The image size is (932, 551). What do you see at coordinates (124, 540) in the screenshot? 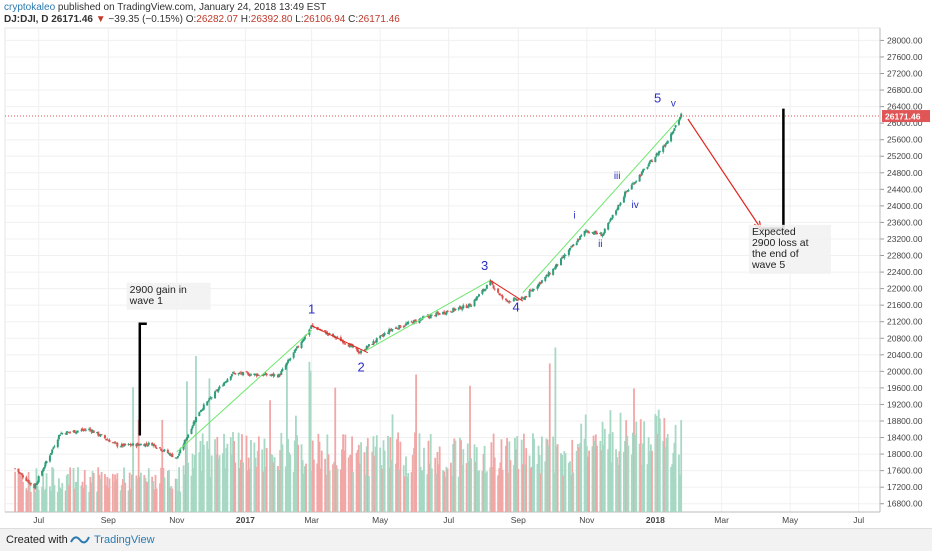
I see `tradingview-brand: TradingView` at bounding box center [124, 540].